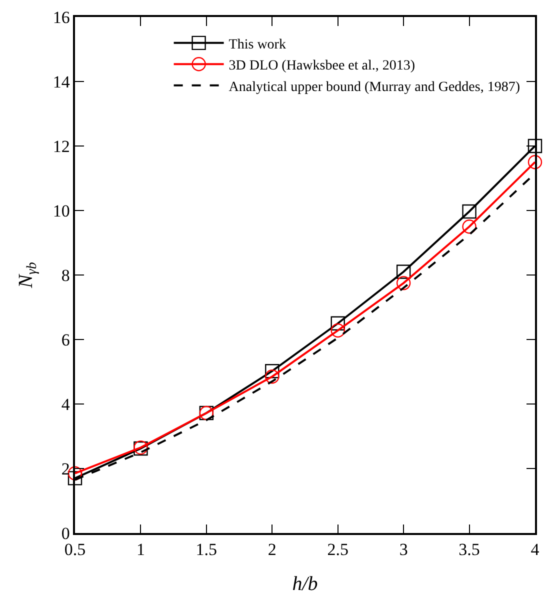 The height and width of the screenshot is (599, 548). I want to click on legend-label: 3D DLO (Hawksbee et al., 2013), so click(322, 66).